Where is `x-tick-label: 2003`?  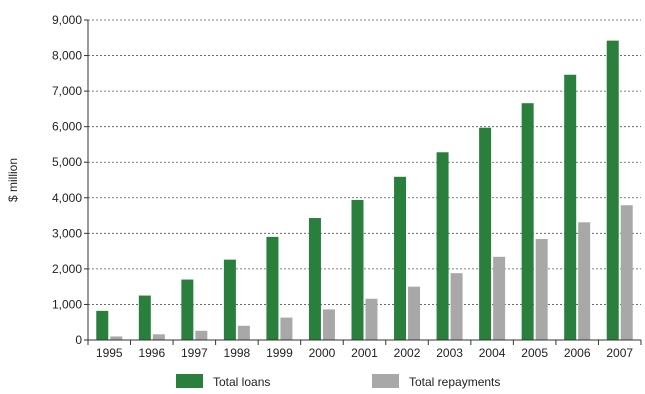
x-tick-label: 2003 is located at coordinates (449, 353).